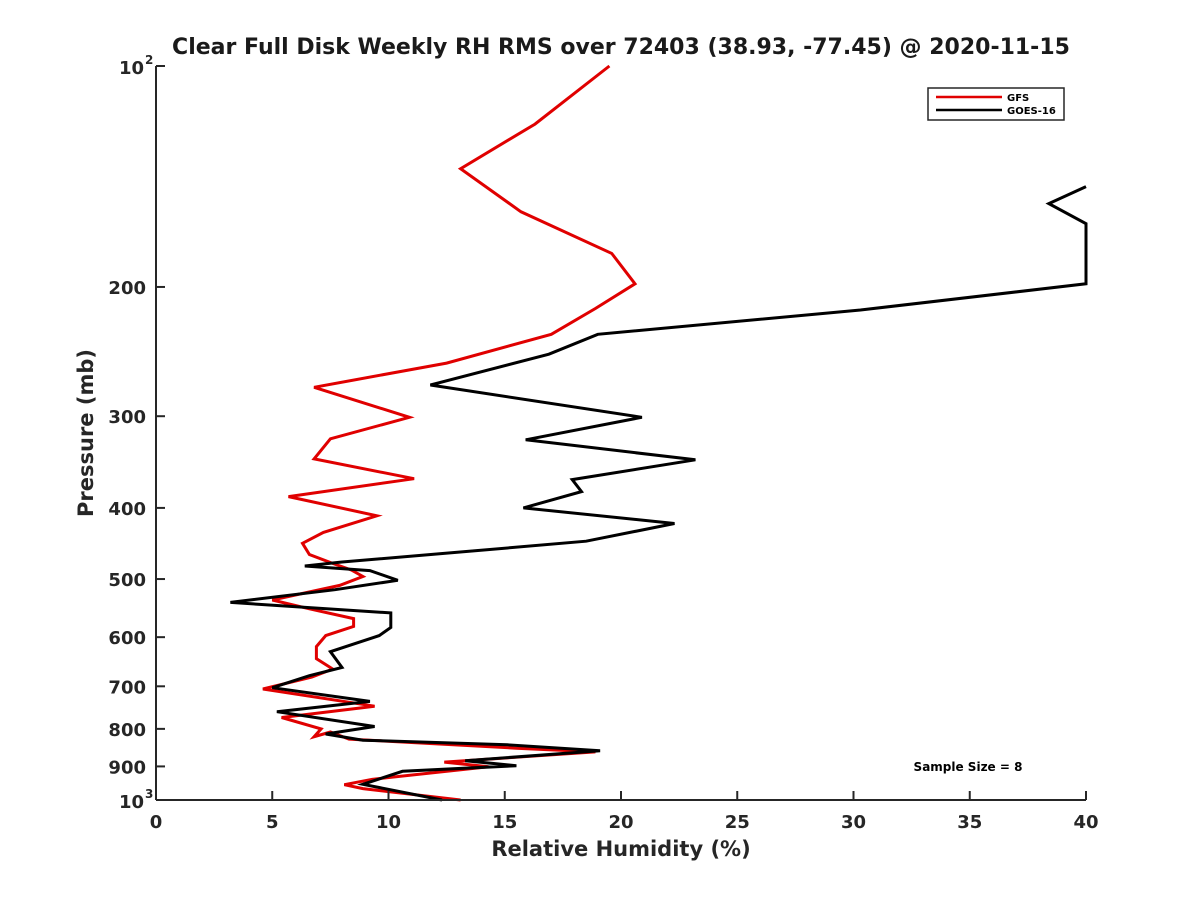 This screenshot has width=1200, height=900. What do you see at coordinates (127, 580) in the screenshot?
I see `y-tick-label: 500` at bounding box center [127, 580].